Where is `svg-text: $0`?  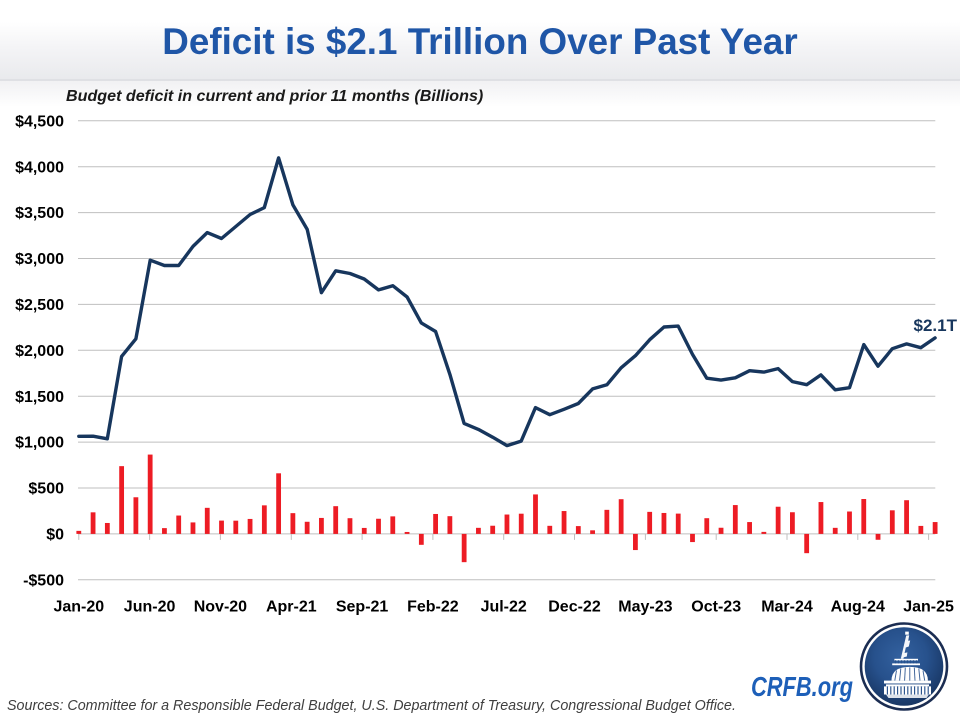 svg-text: $0 is located at coordinates (55, 535).